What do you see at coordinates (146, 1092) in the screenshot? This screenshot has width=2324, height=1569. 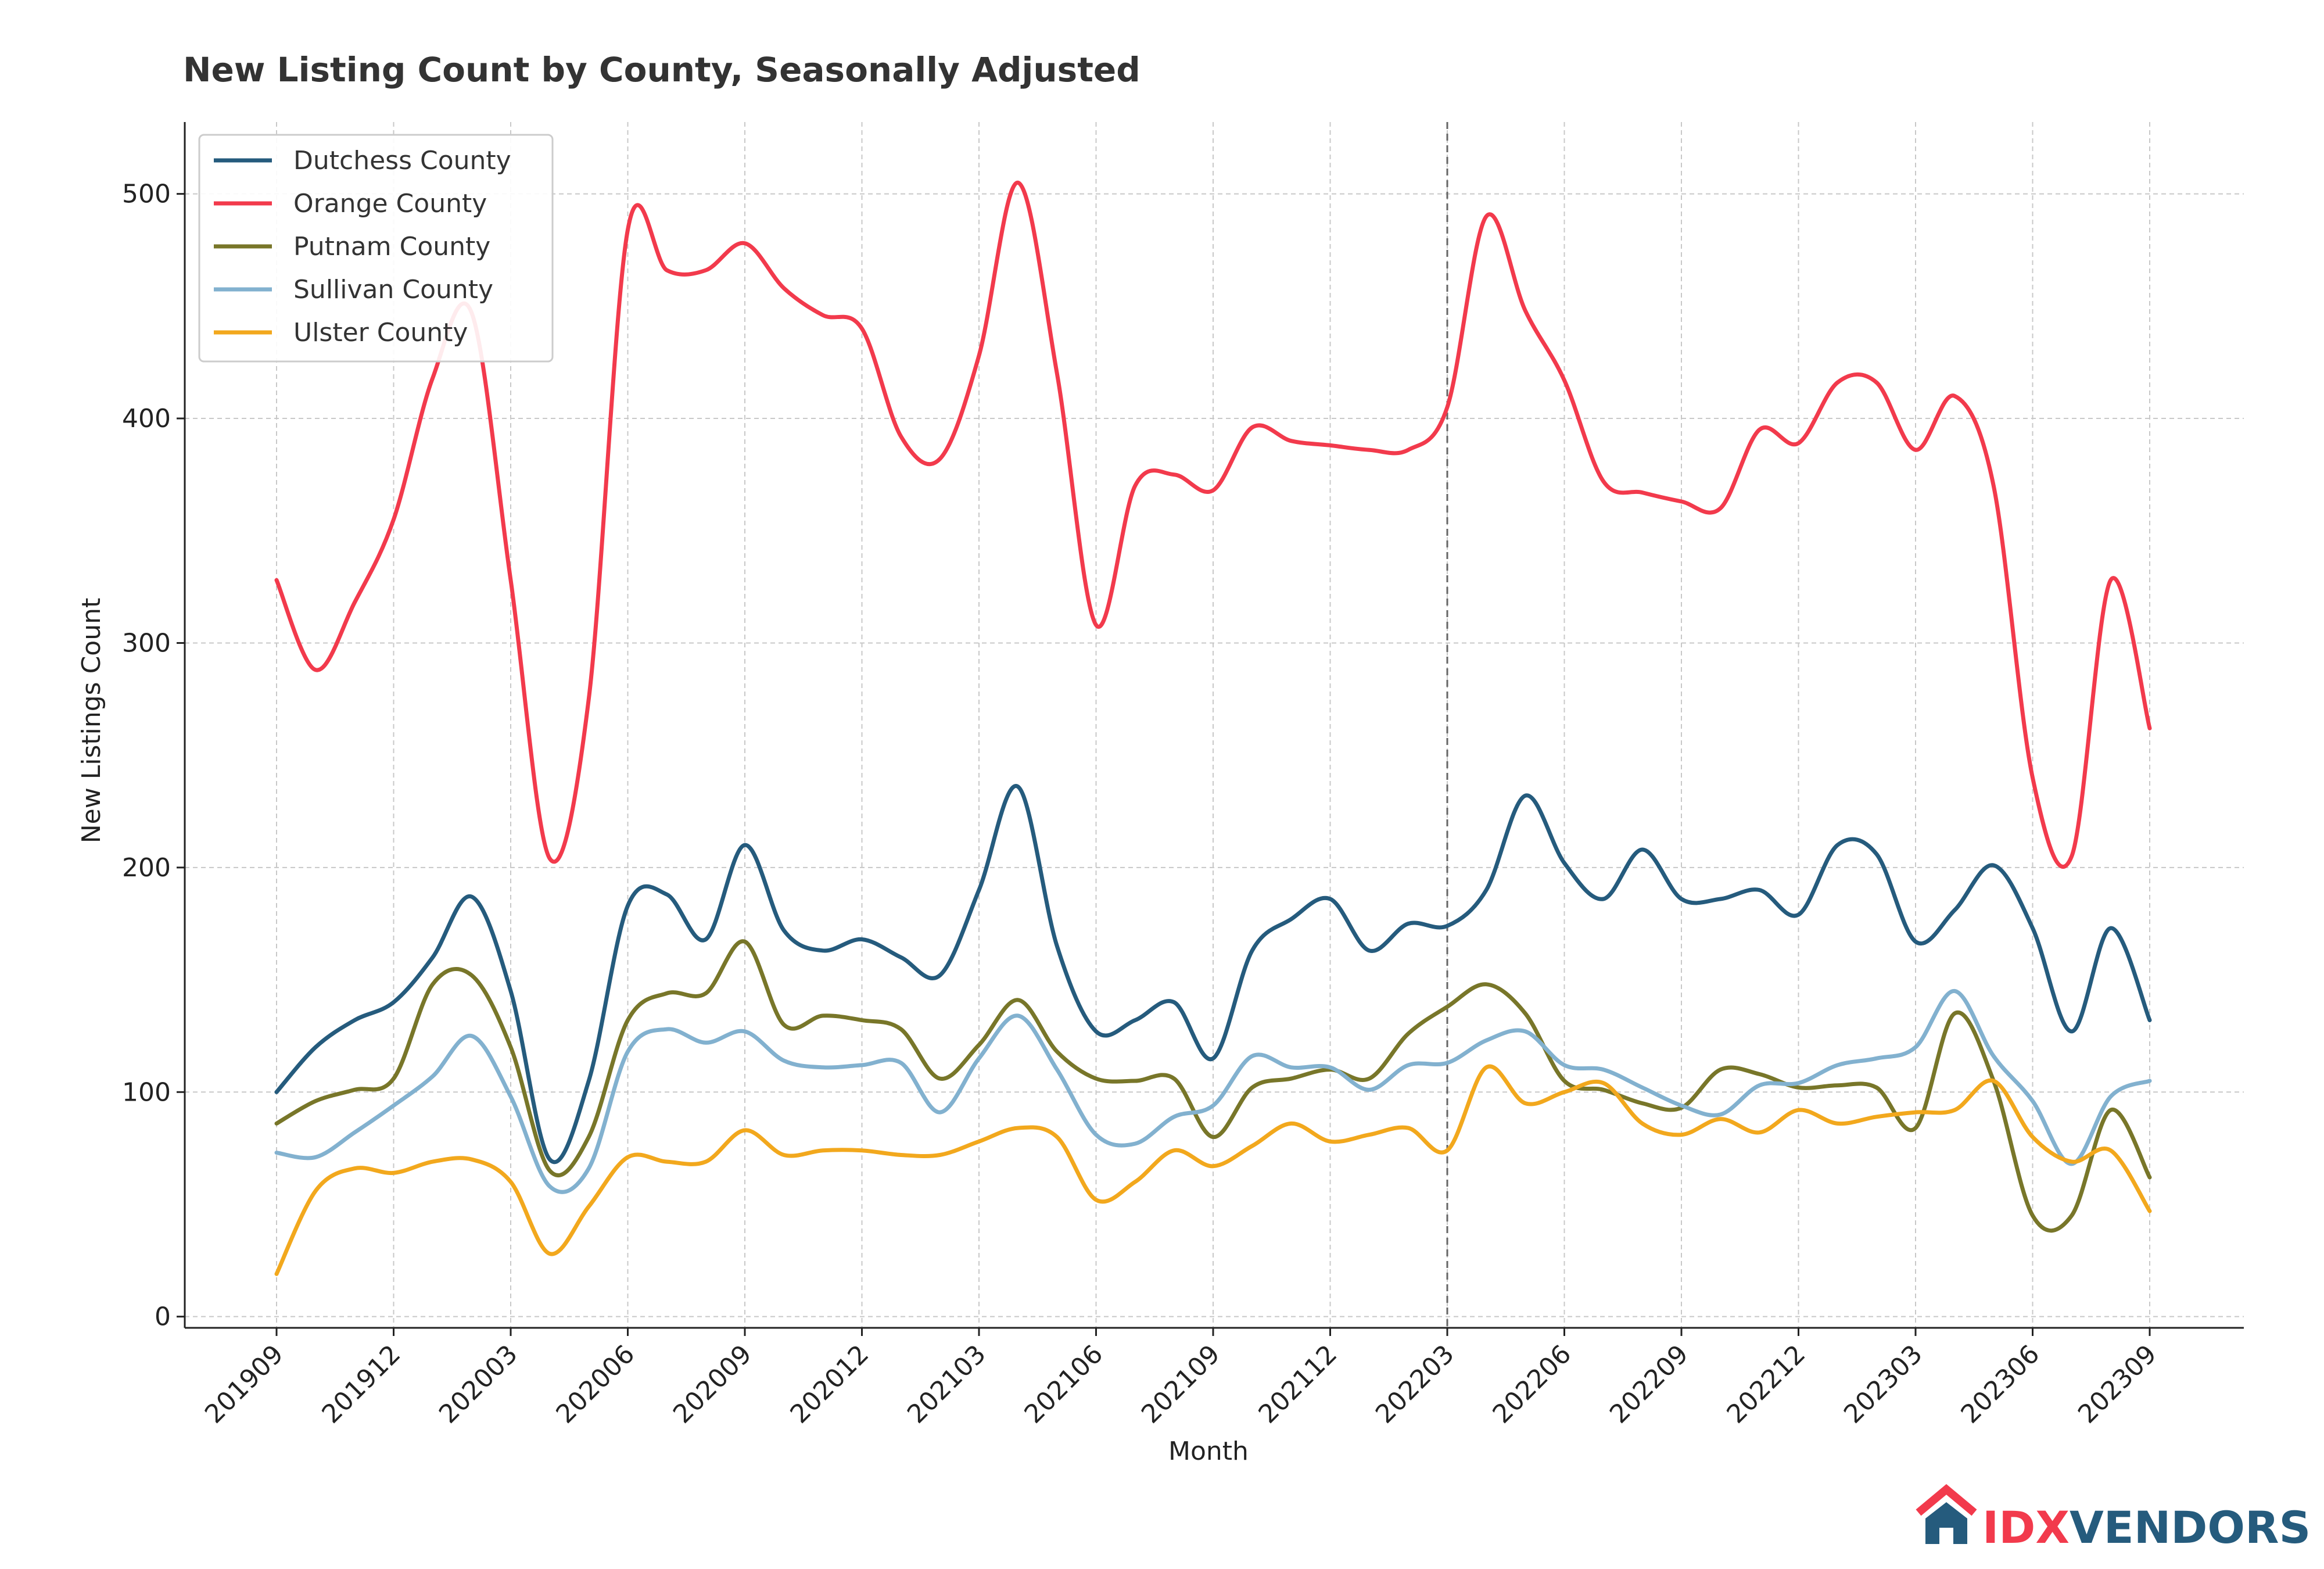 I see `y-tick-label: 100` at bounding box center [146, 1092].